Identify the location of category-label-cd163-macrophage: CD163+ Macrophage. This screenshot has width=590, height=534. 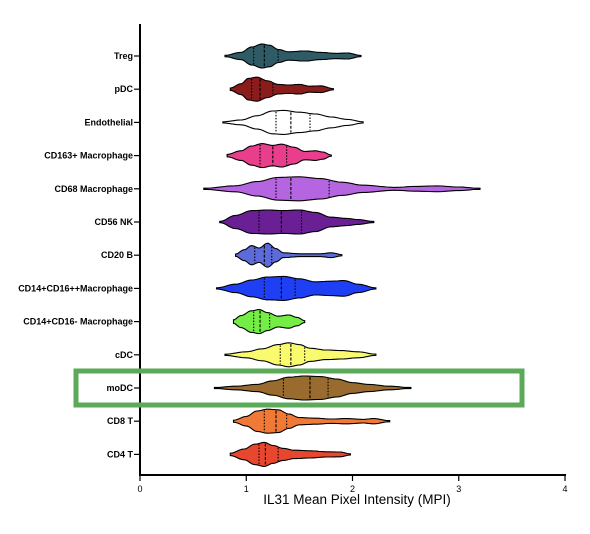
(88, 156).